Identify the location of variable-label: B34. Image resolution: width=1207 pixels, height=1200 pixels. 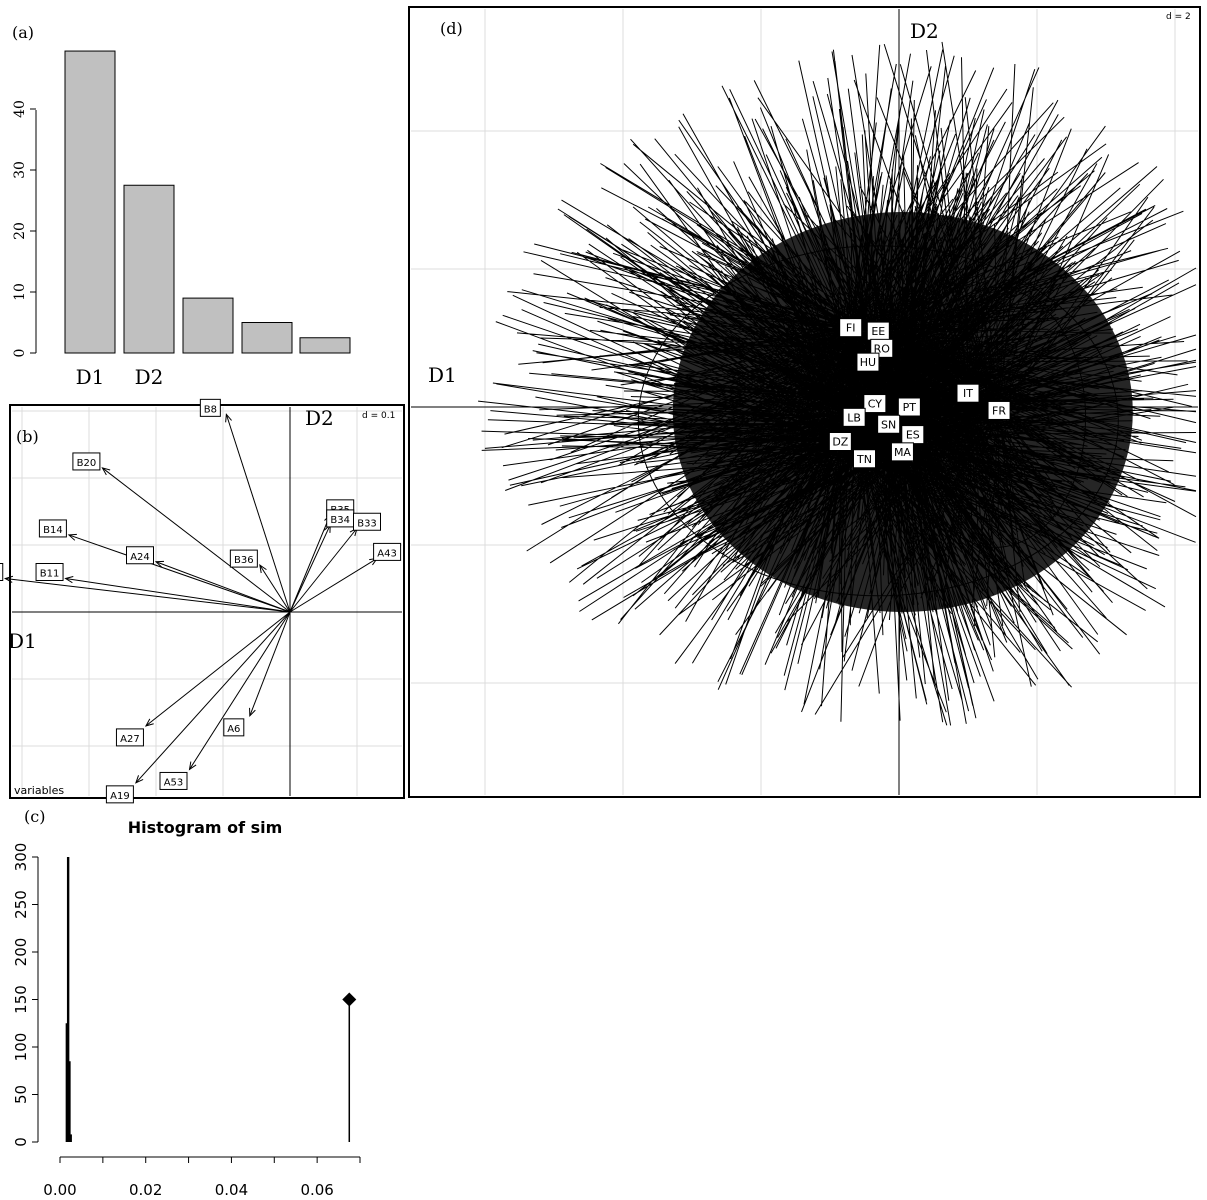
(340, 520).